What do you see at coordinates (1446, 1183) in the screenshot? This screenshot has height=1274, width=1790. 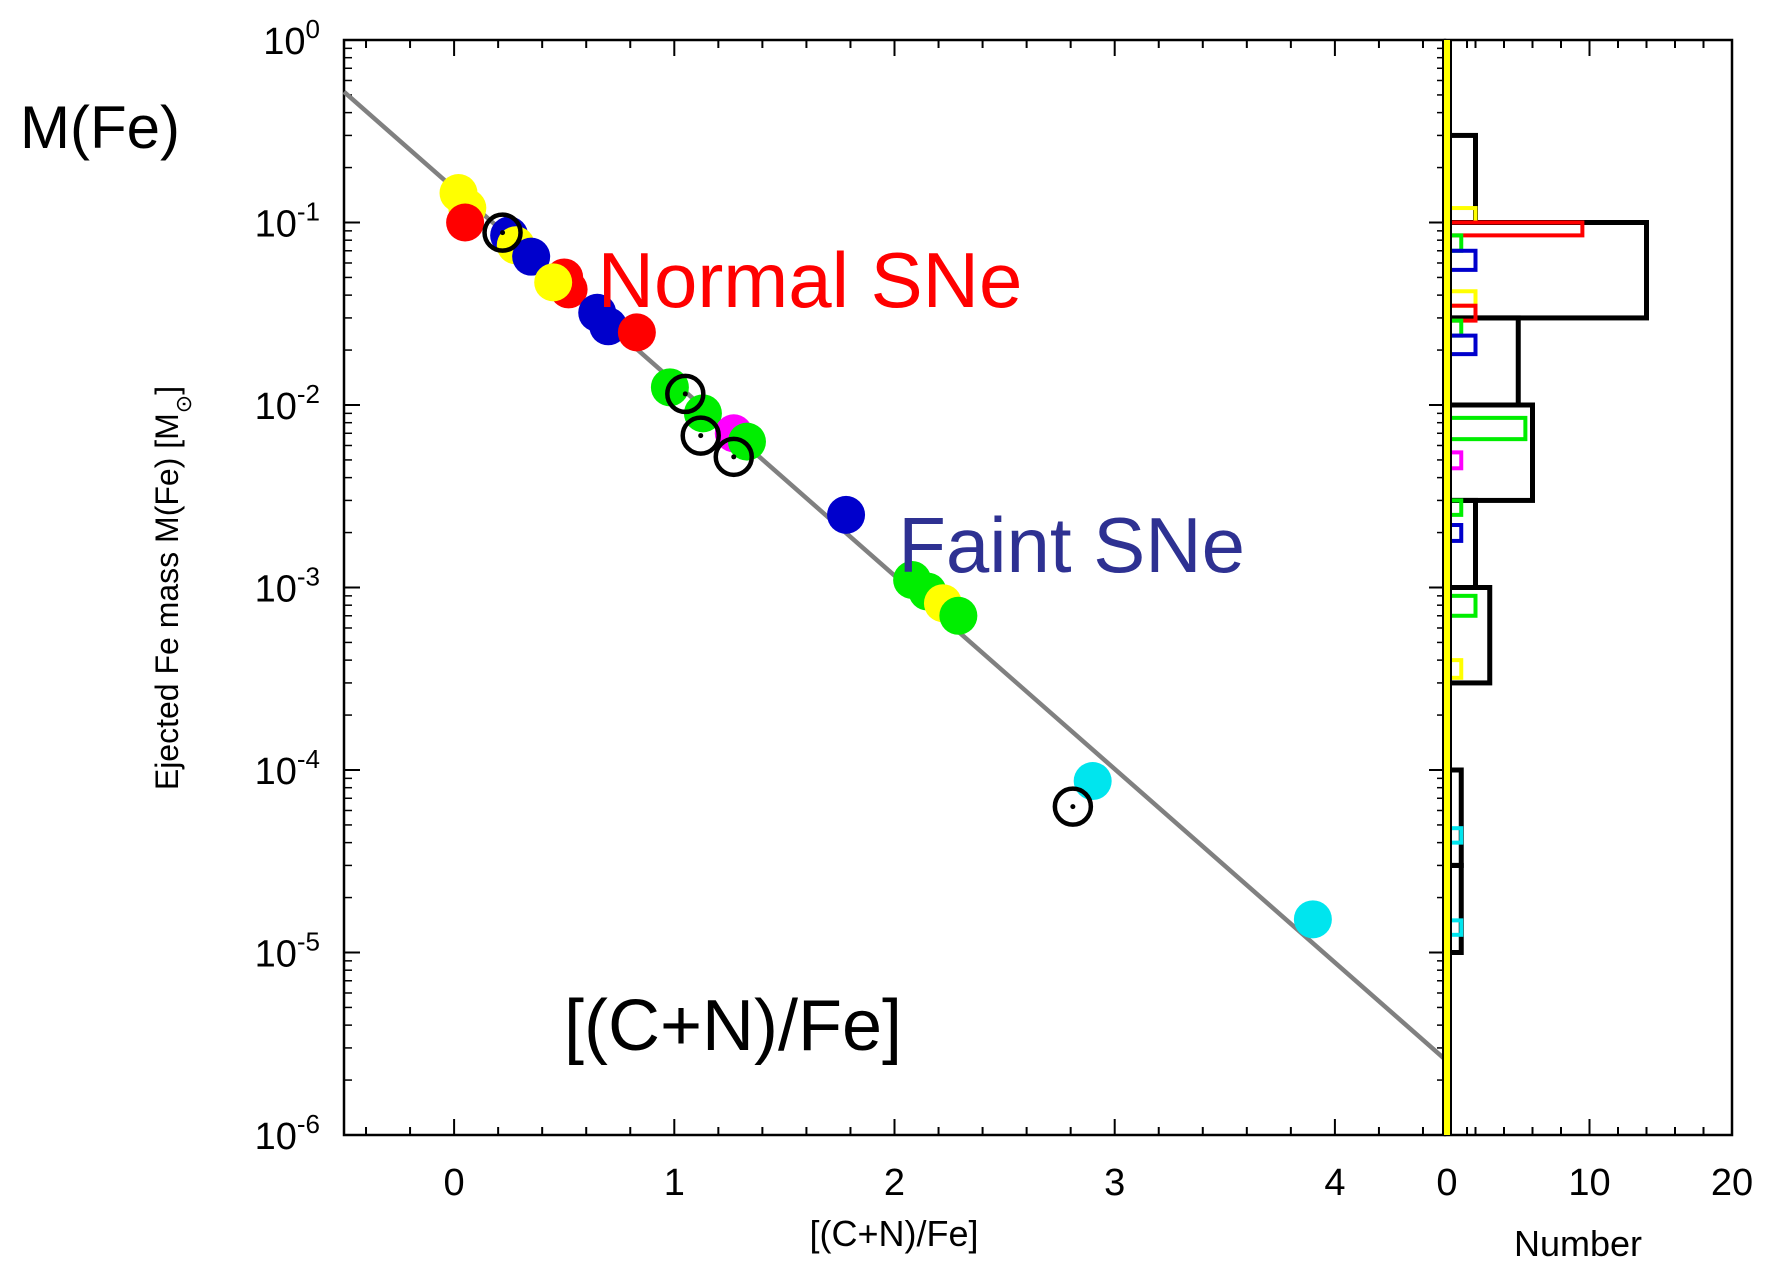 I see `histogram-x-tick-label: 0` at bounding box center [1446, 1183].